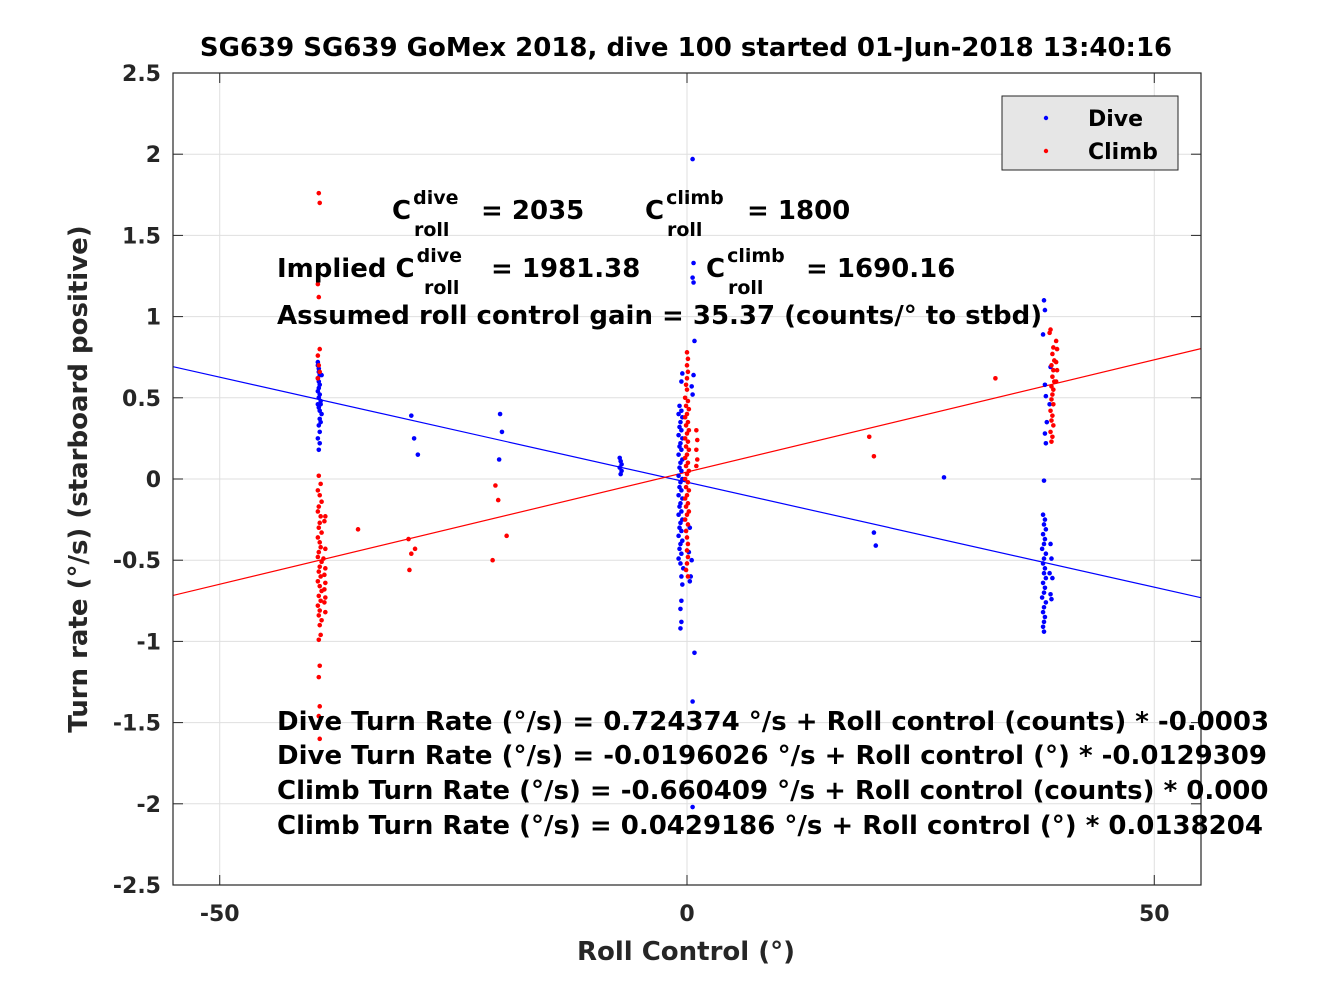 This screenshot has height=996, width=1328. Describe the element at coordinates (149, 805) in the screenshot. I see `y-tick-label: -2` at that location.